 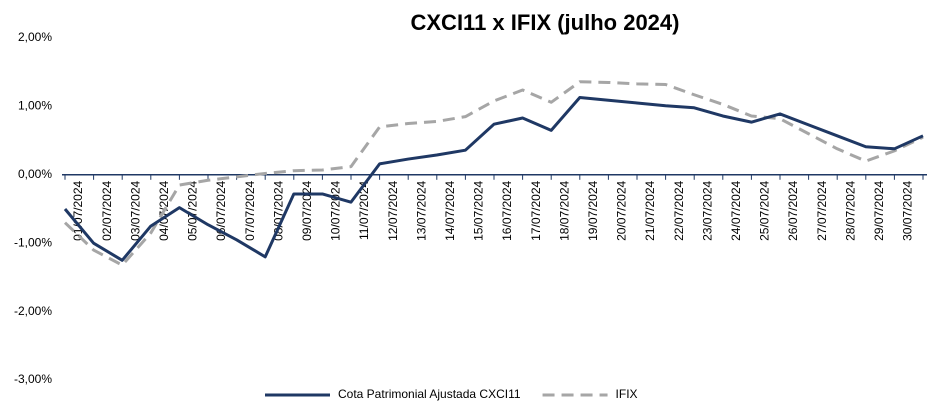 What do you see at coordinates (627, 394) in the screenshot?
I see `legend-label: IFIX` at bounding box center [627, 394].